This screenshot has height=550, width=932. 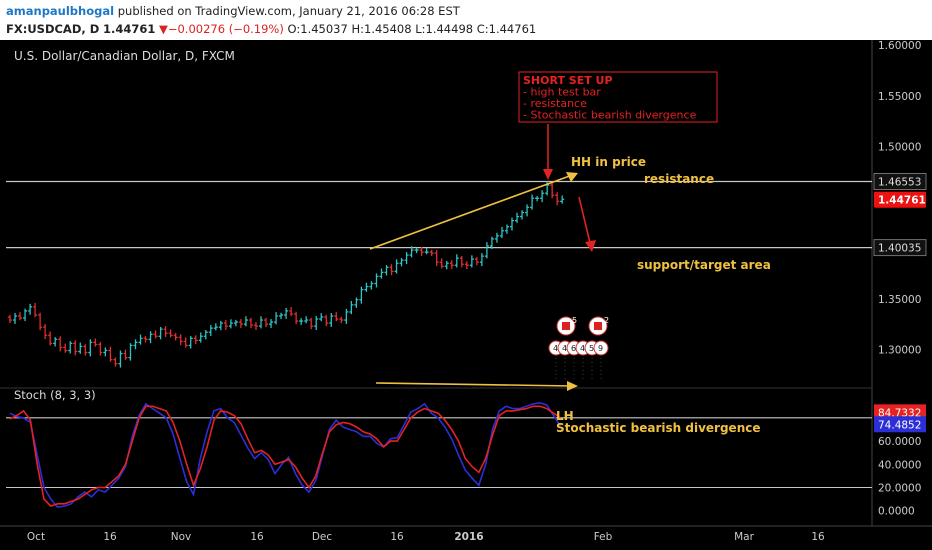 What do you see at coordinates (512, 29) in the screenshot?
I see `close-value: 1.44761` at bounding box center [512, 29].